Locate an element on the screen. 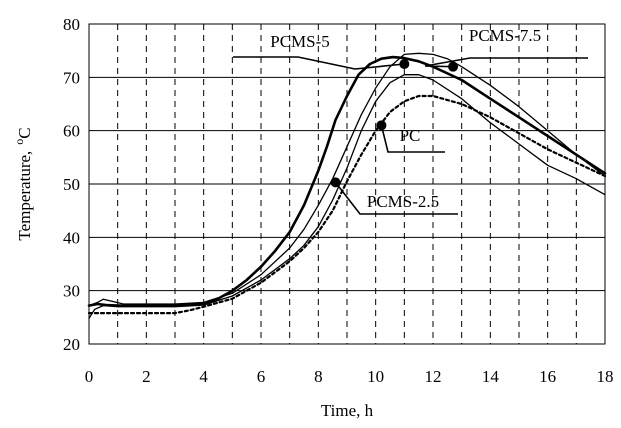 The image size is (621, 428). annotation-label-pc: PC is located at coordinates (410, 135).